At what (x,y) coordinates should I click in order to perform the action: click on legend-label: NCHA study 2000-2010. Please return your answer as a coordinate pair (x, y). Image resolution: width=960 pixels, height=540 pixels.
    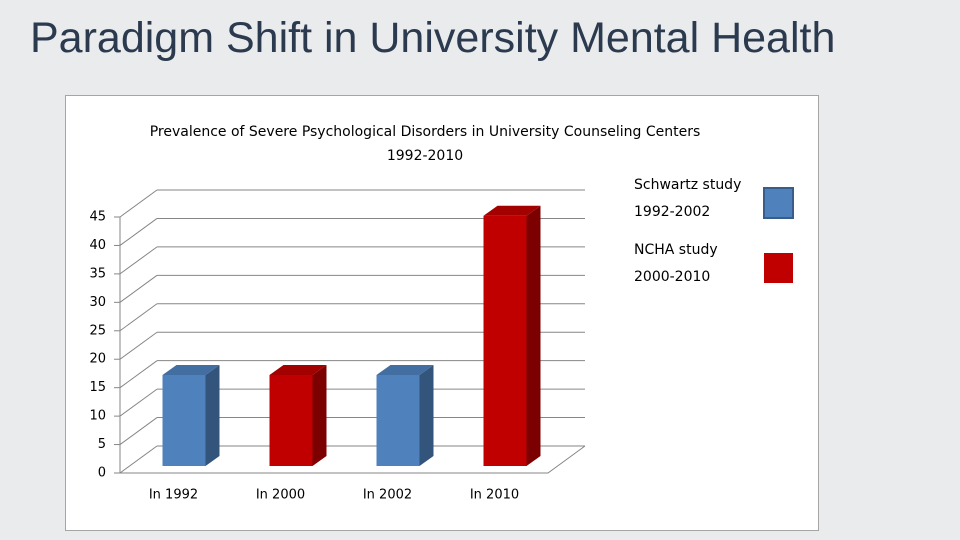
    Looking at the image, I should click on (676, 263).